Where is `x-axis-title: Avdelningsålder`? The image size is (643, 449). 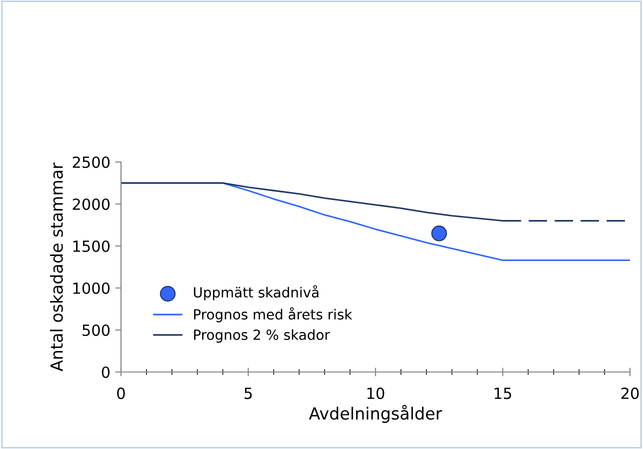 x-axis-title: Avdelningsålder is located at coordinates (375, 413).